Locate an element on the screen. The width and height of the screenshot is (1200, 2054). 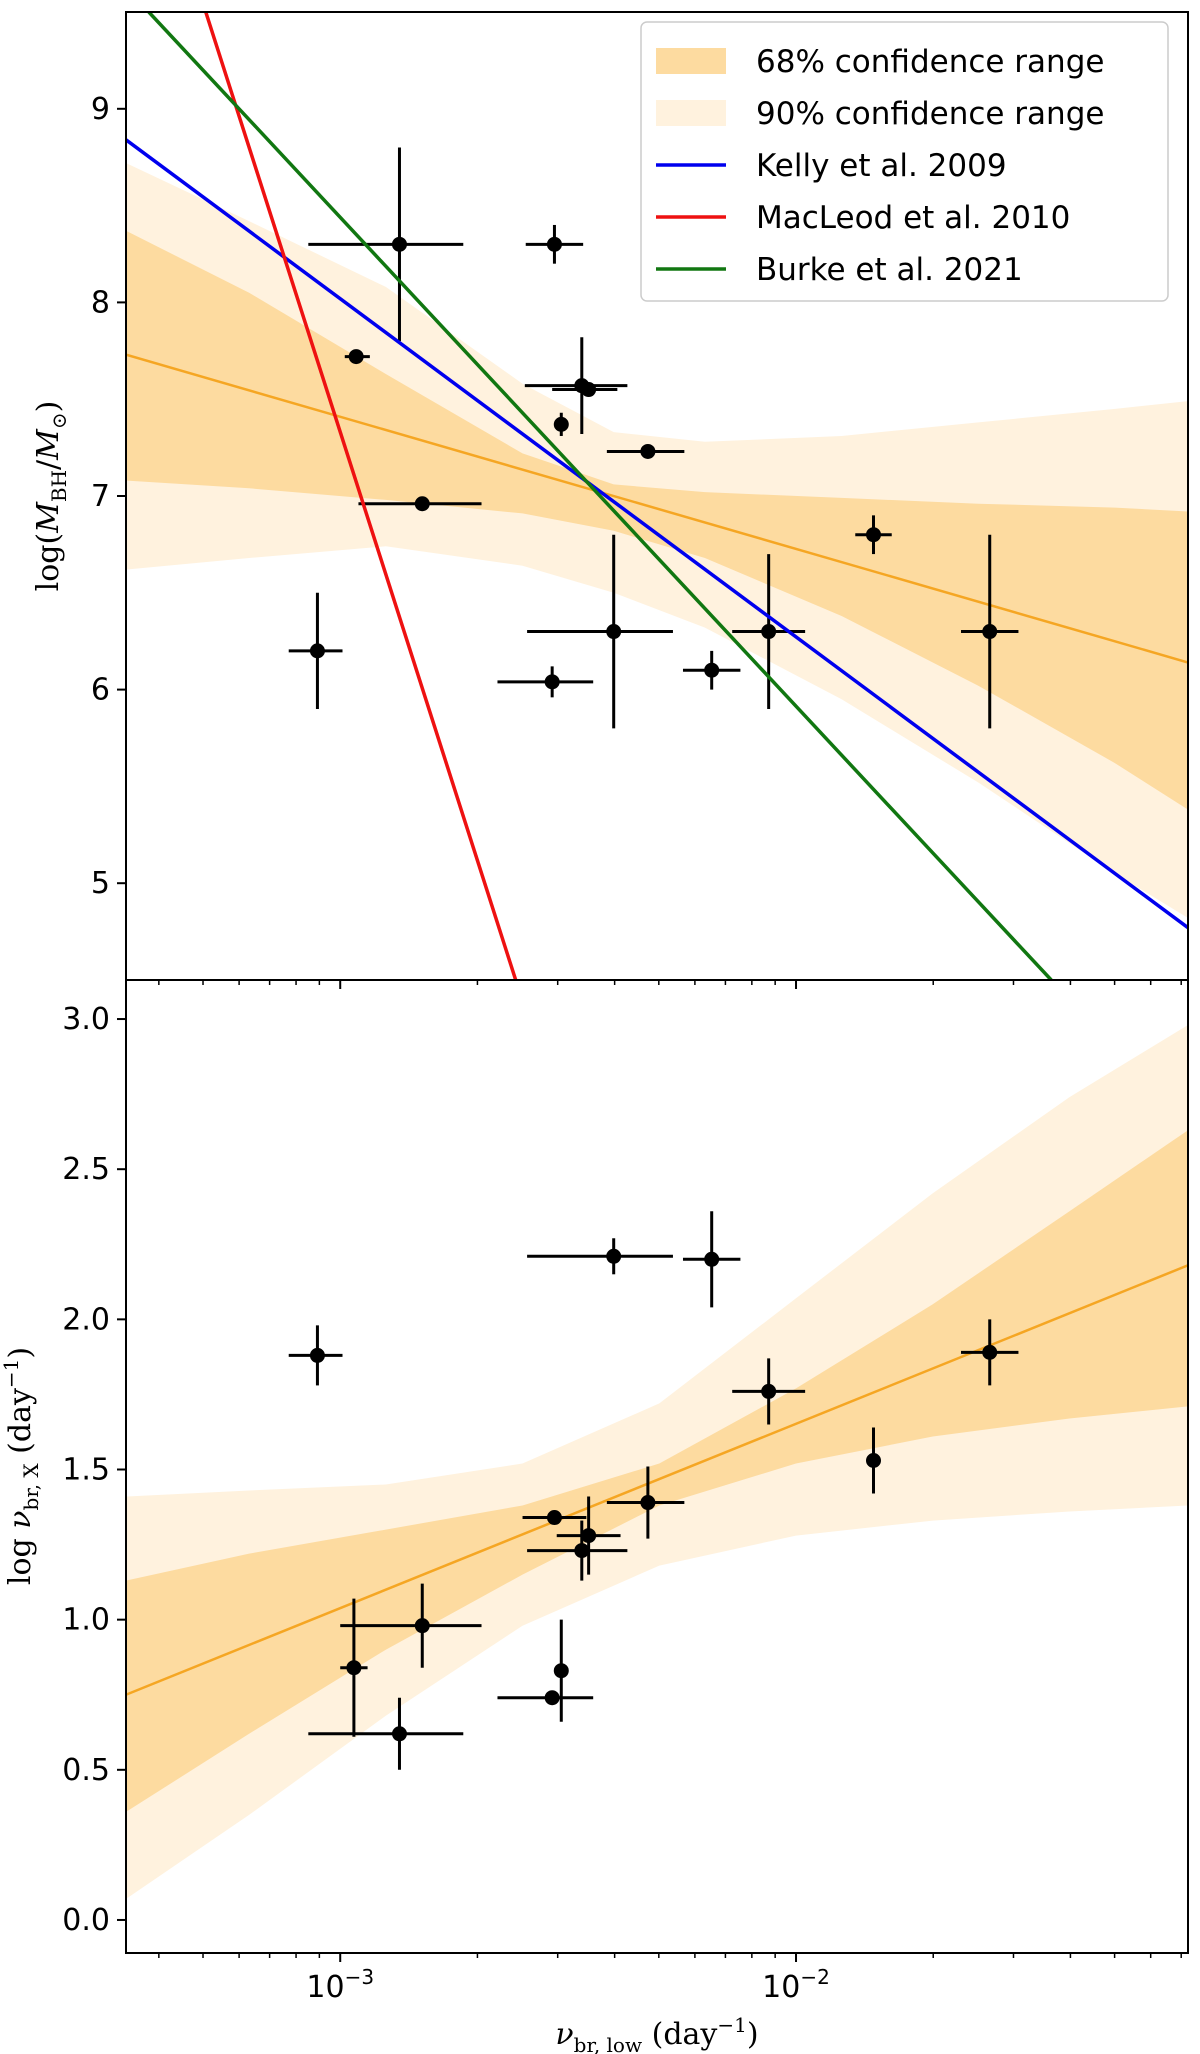
y-tick-label: 0.0 is located at coordinates (86, 1920).